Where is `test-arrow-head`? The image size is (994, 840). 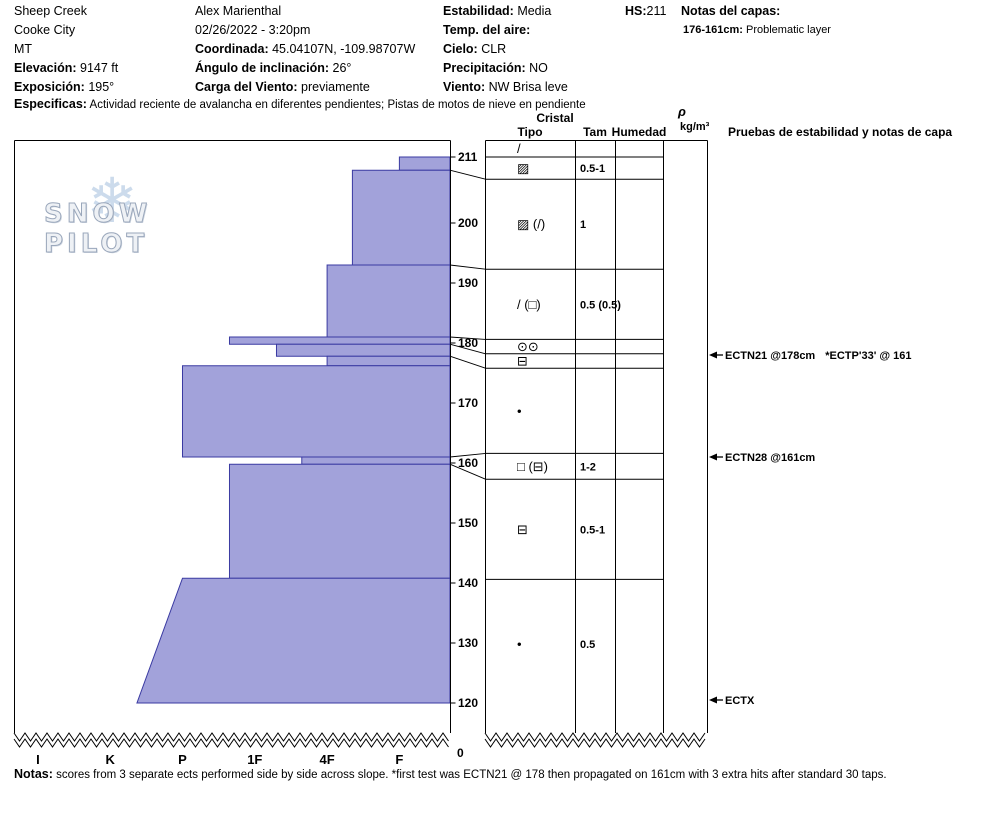 test-arrow-head is located at coordinates (713, 700).